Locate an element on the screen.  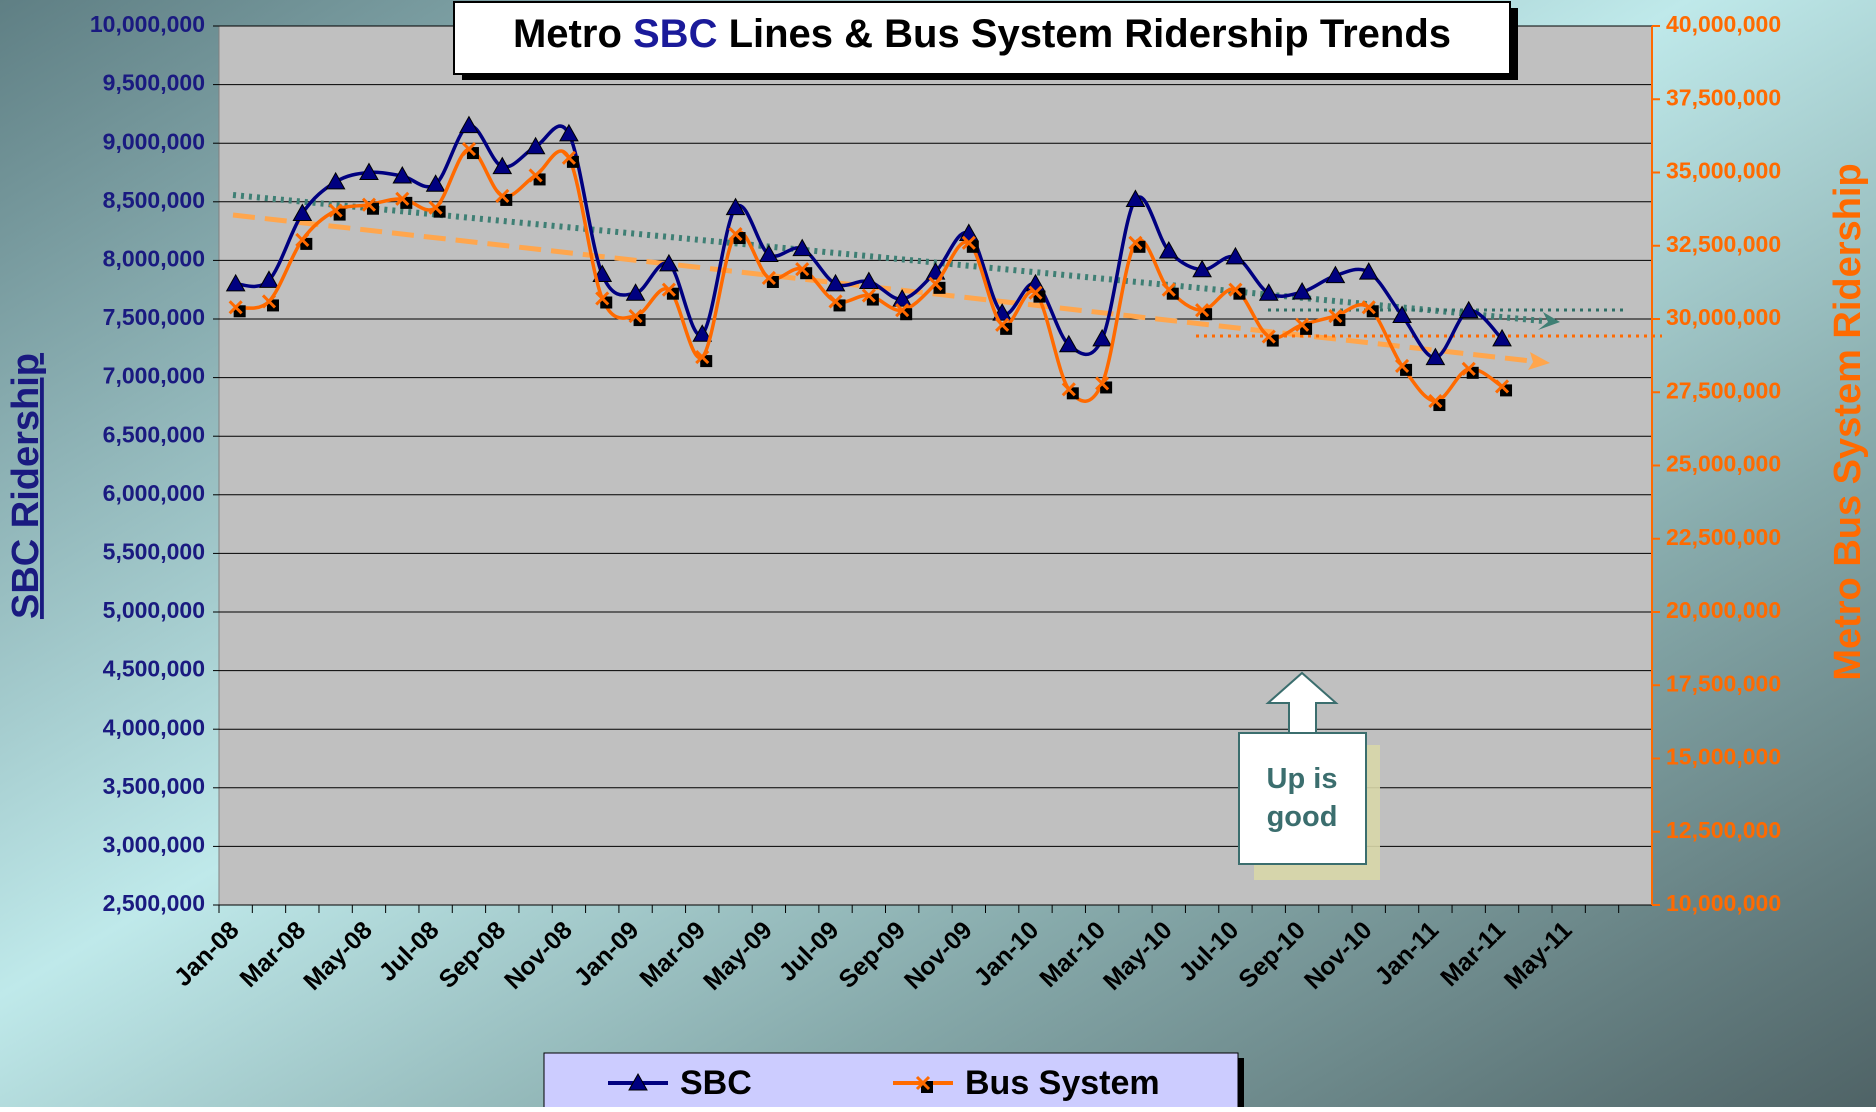
legend-entries: SBC Bus System is located at coordinates (884, 1083).